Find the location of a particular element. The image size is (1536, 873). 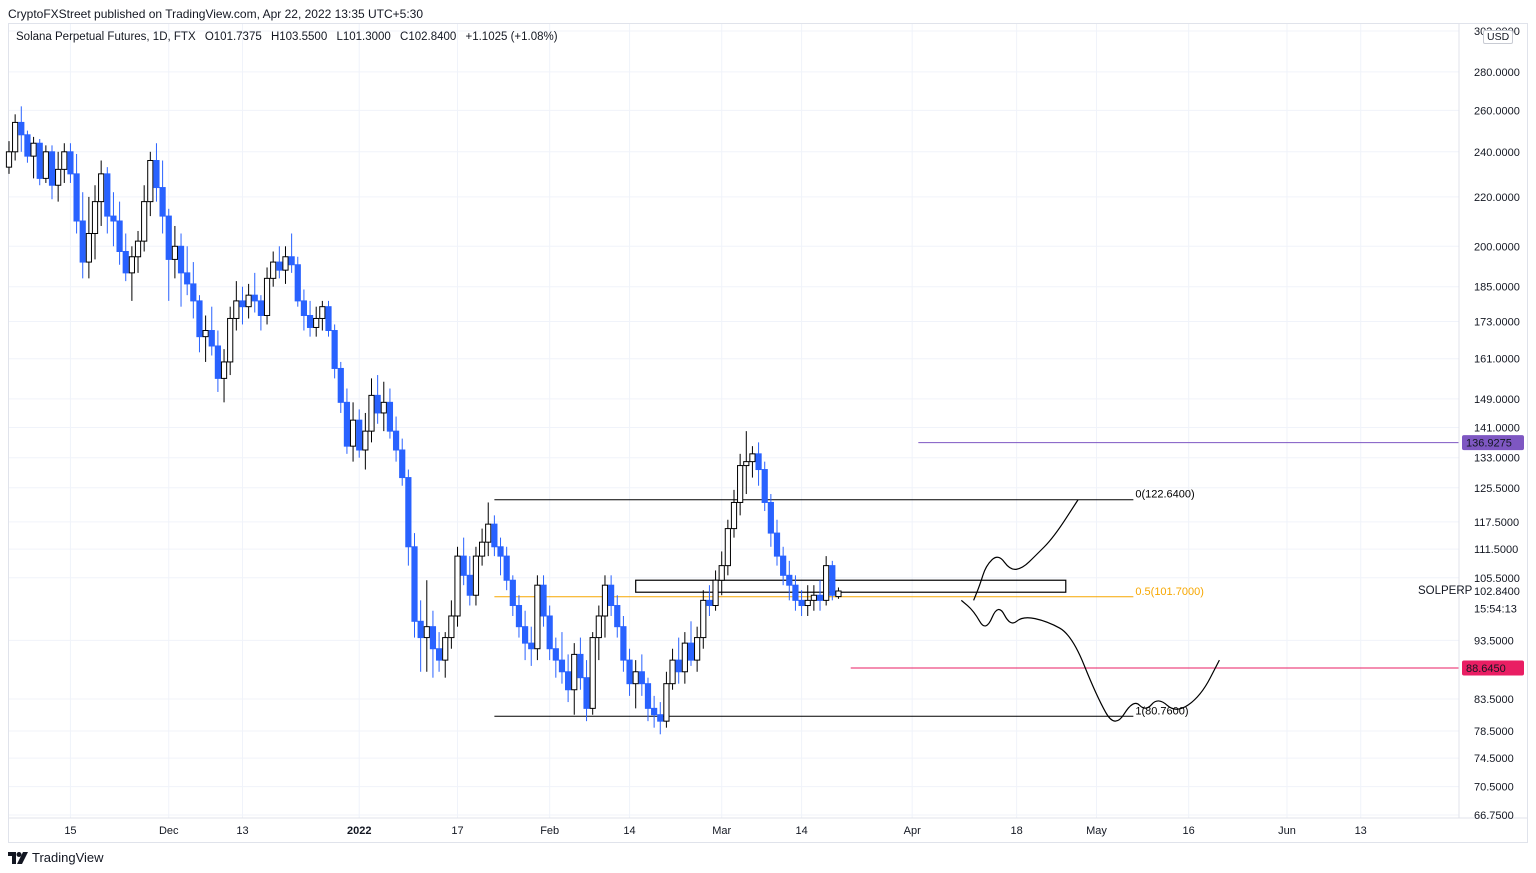

time-axis: 15 Dec 13 2022 17 Feb 14 Mar 14 Apr 18 May 16 Jun 13 is located at coordinates (715, 831).